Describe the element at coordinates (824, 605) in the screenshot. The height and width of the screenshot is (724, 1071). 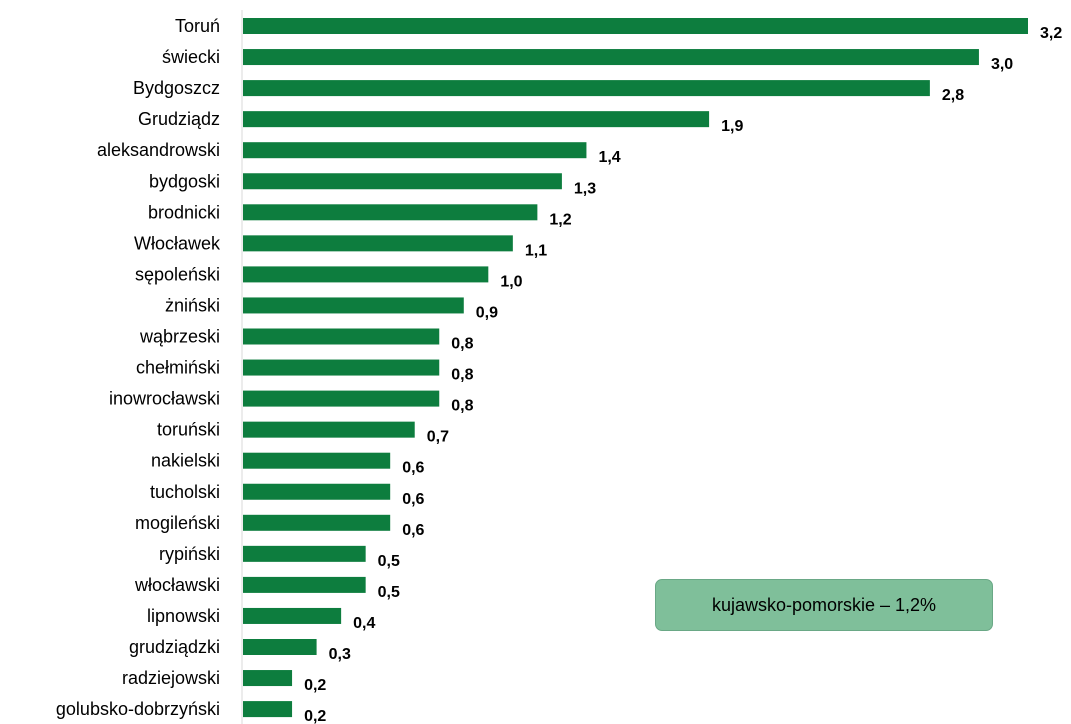
I see `region-average-annotation: kujawsko-pomorskie – 1,2%` at that location.